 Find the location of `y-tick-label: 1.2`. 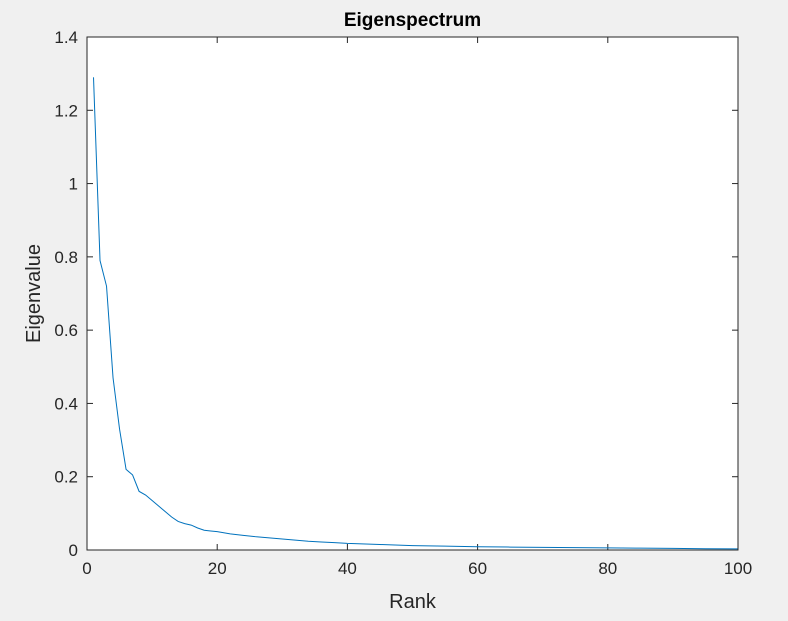

y-tick-label: 1.2 is located at coordinates (66, 110).